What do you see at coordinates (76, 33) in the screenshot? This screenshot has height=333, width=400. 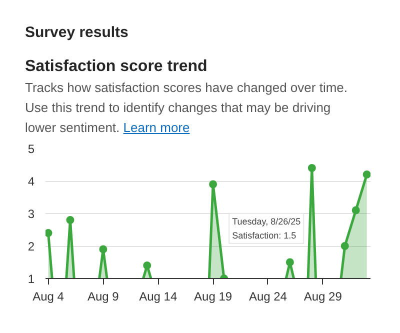 I see `chart-title: Survey results` at bounding box center [76, 33].